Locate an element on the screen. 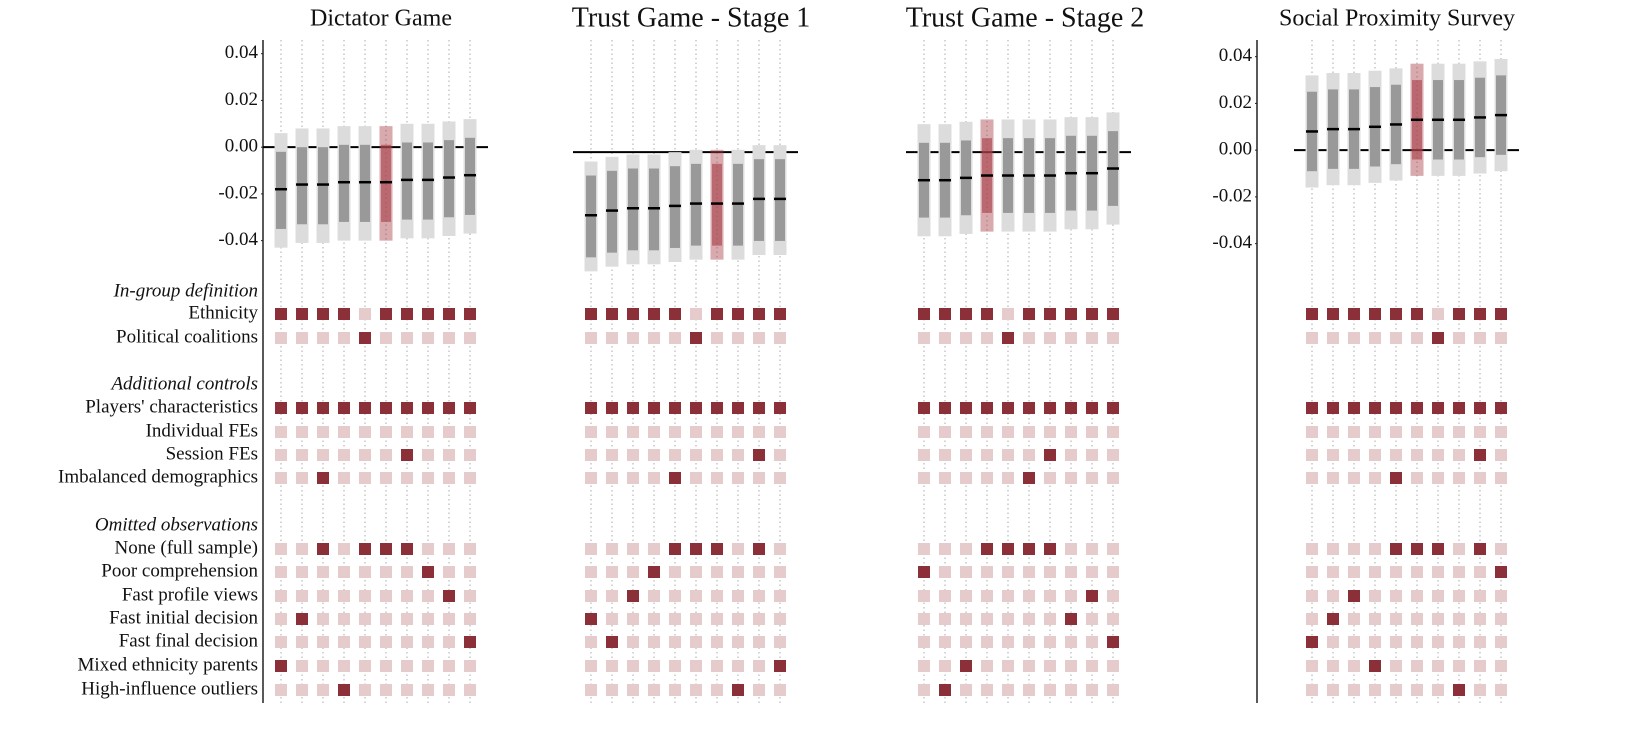  row-label: Political coalitions is located at coordinates (187, 336).